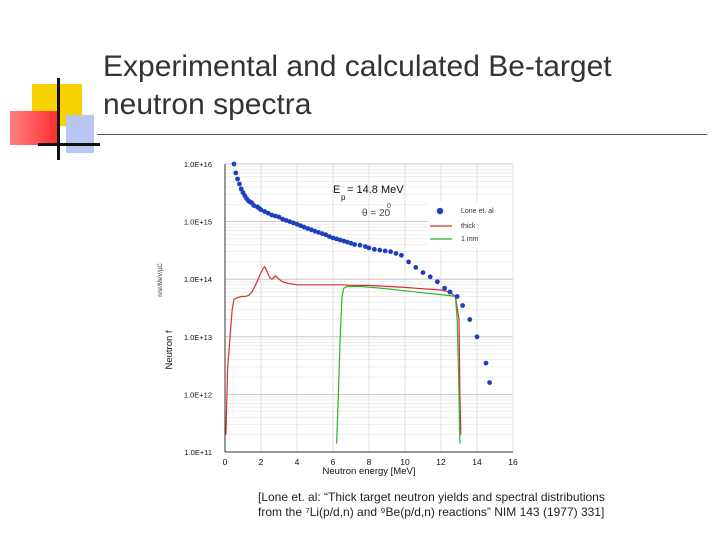 The height and width of the screenshot is (540, 720). Describe the element at coordinates (440, 211) in the screenshot. I see `legend-marker-exp` at that location.